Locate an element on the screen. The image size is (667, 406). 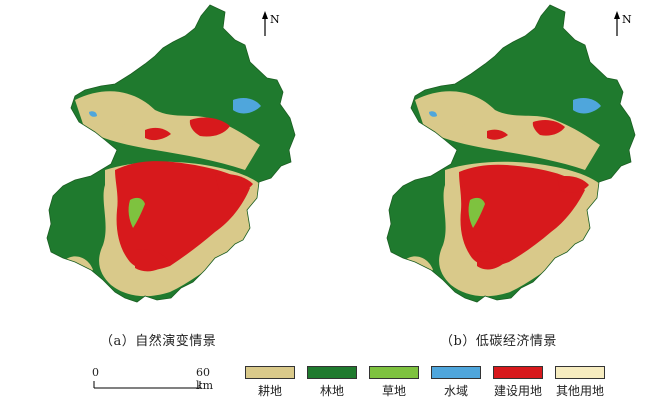
scale-end-label: 60 km is located at coordinates (205, 379).